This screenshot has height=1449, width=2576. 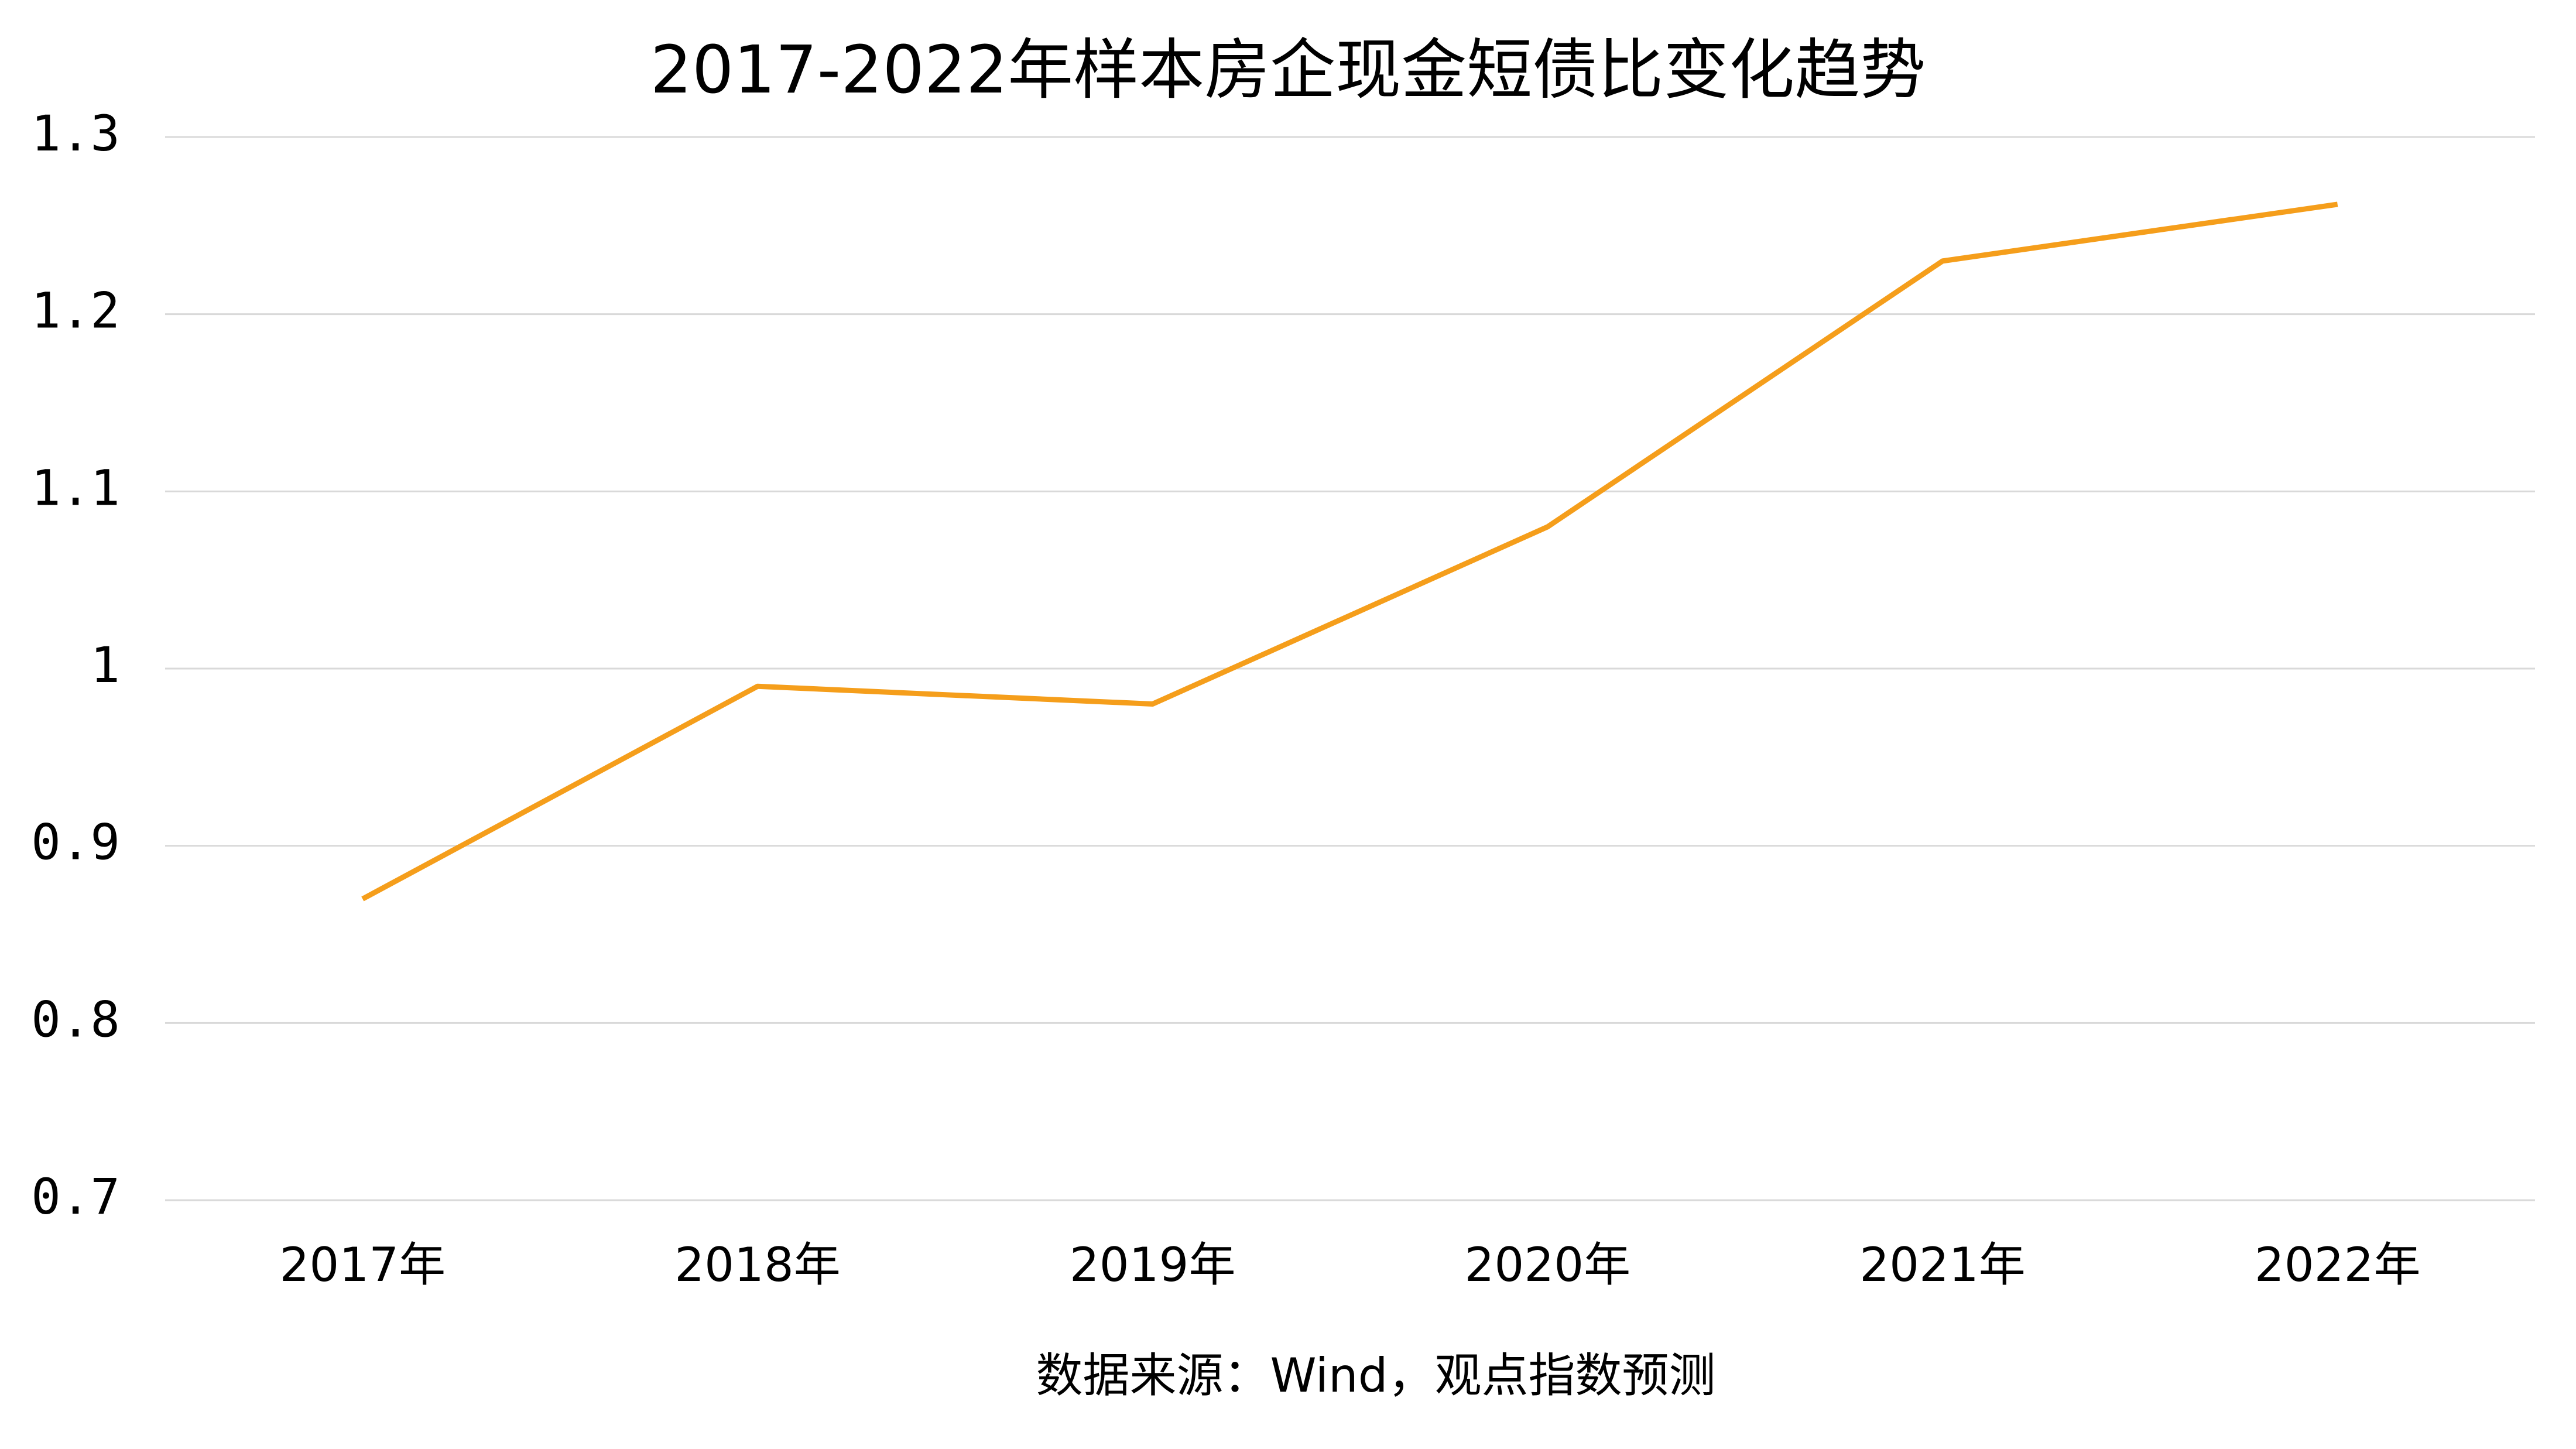 What do you see at coordinates (75, 487) in the screenshot?
I see `y-tick-label: 1.1` at bounding box center [75, 487].